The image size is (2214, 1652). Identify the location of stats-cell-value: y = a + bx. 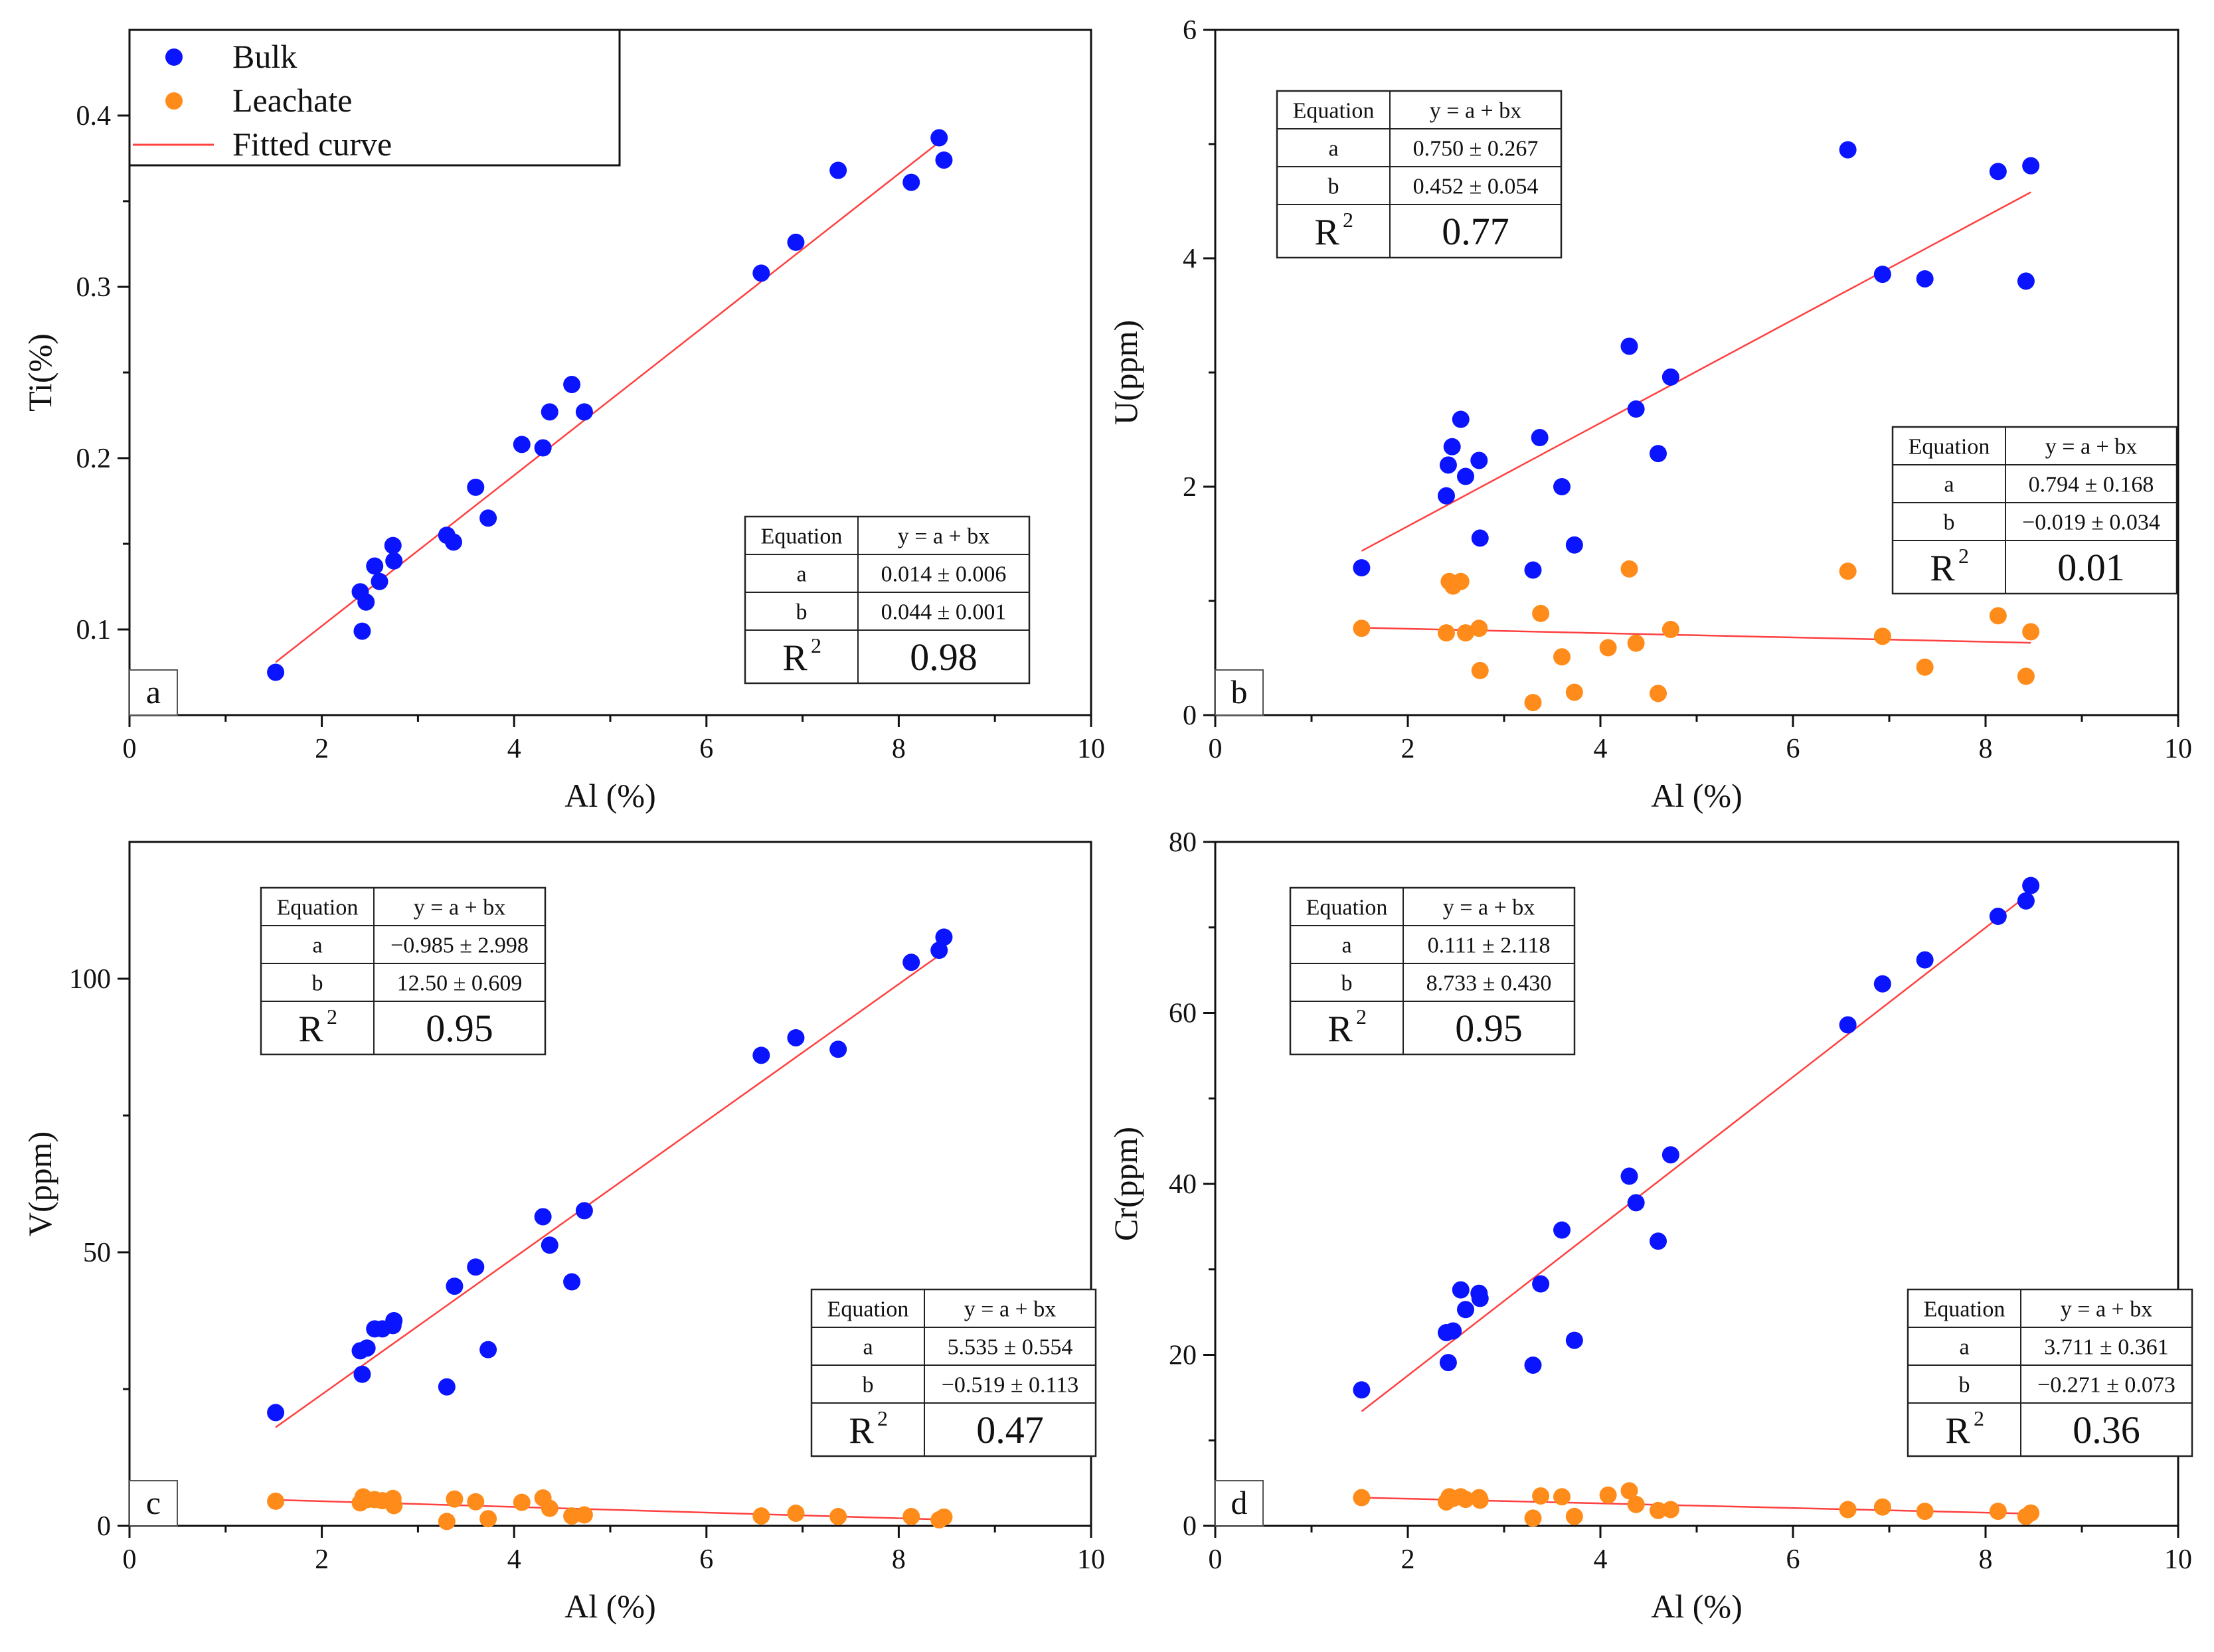
(459, 908).